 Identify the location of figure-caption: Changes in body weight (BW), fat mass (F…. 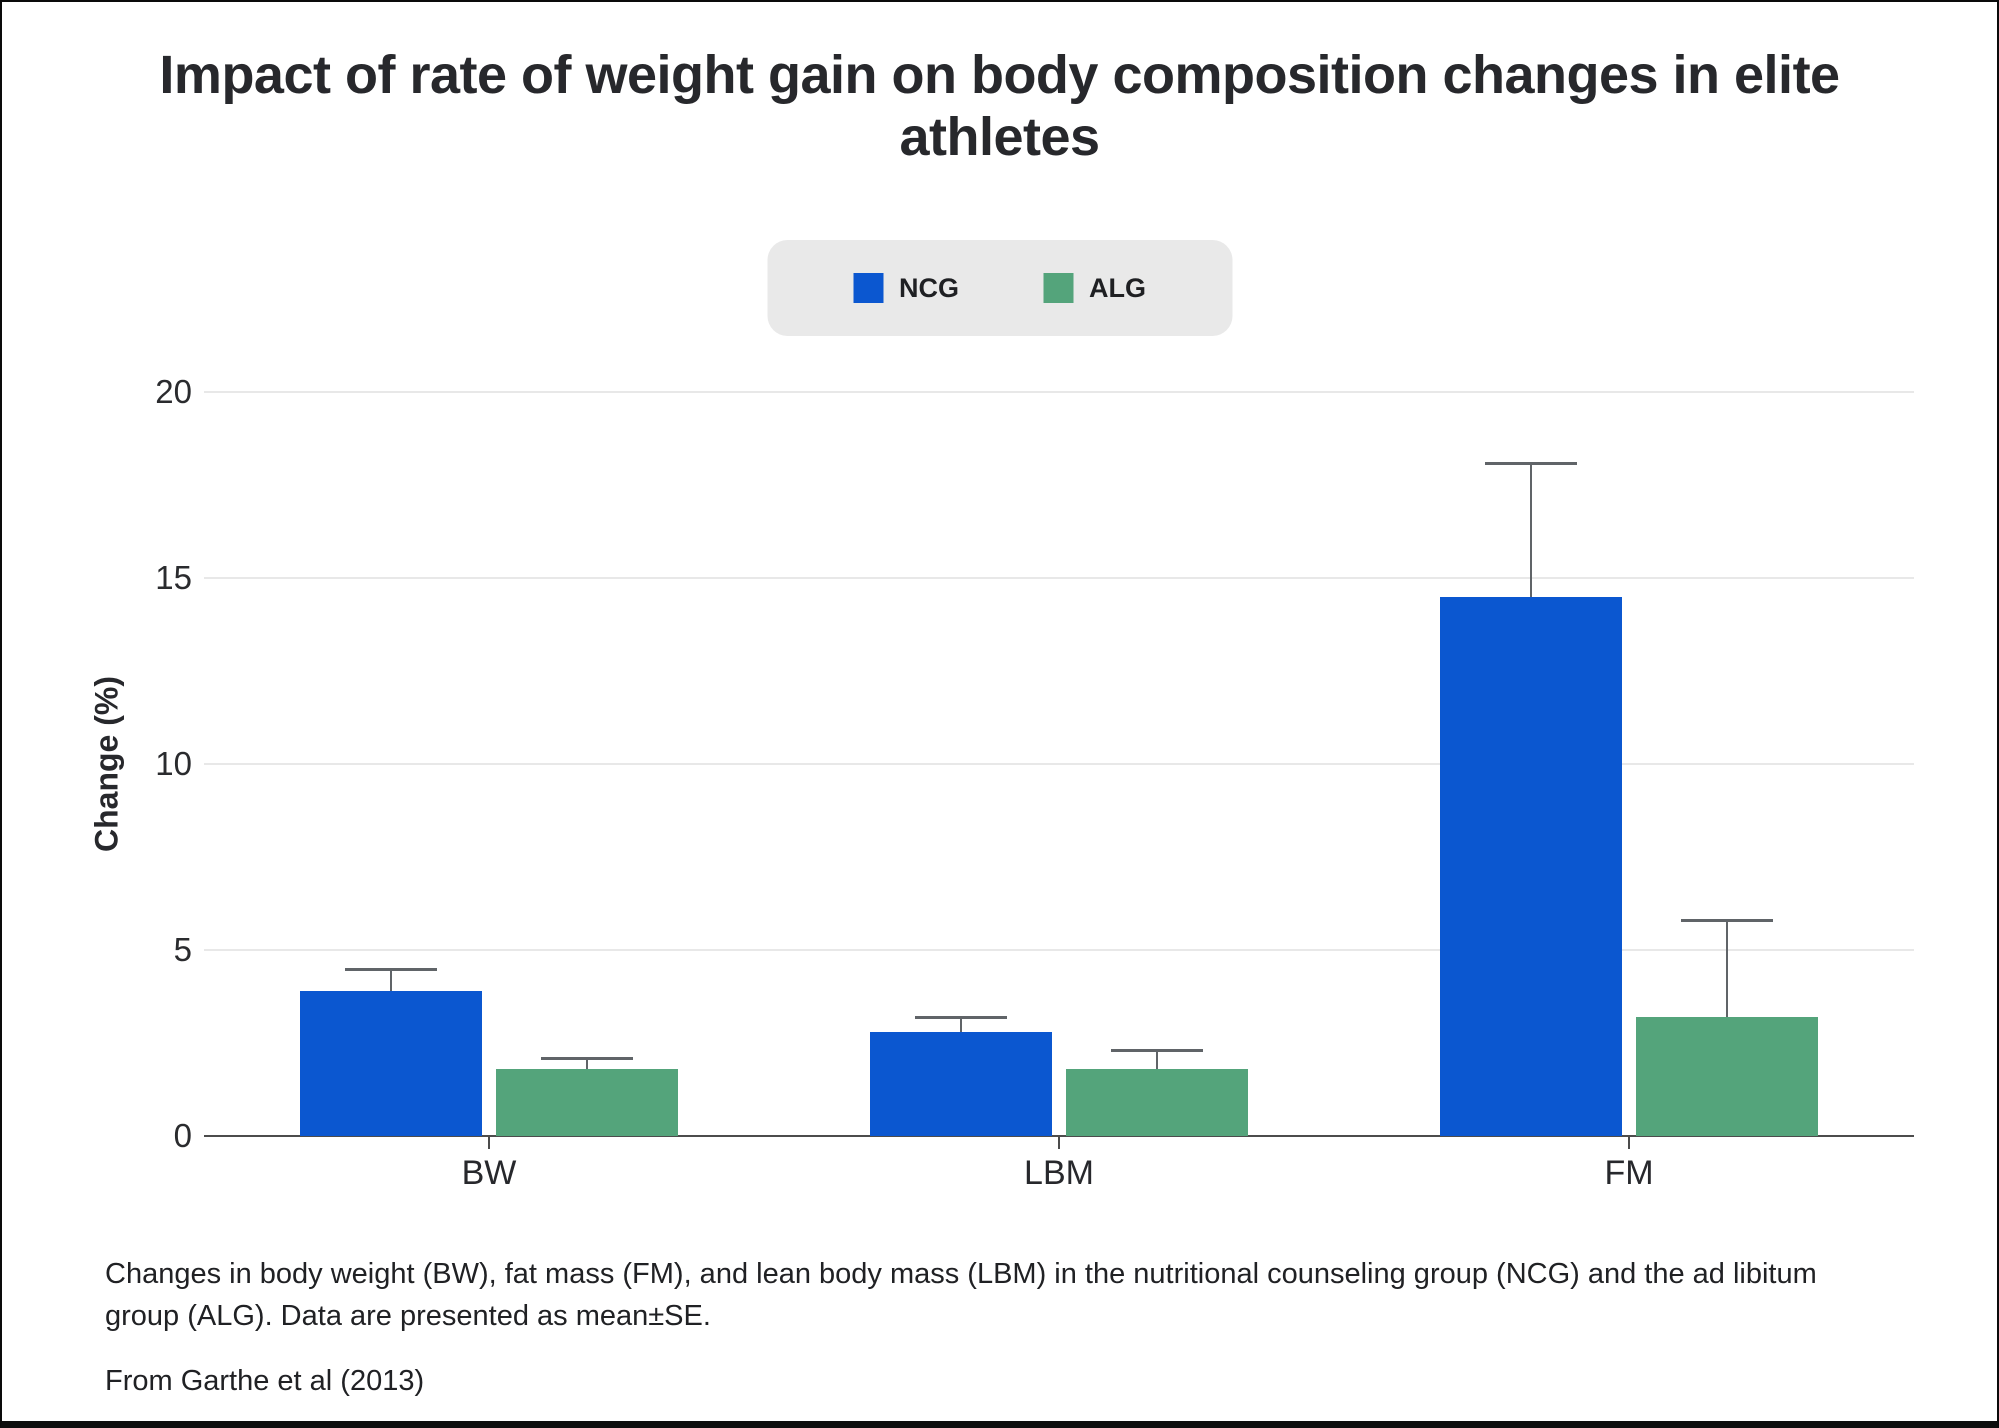
(961, 1295).